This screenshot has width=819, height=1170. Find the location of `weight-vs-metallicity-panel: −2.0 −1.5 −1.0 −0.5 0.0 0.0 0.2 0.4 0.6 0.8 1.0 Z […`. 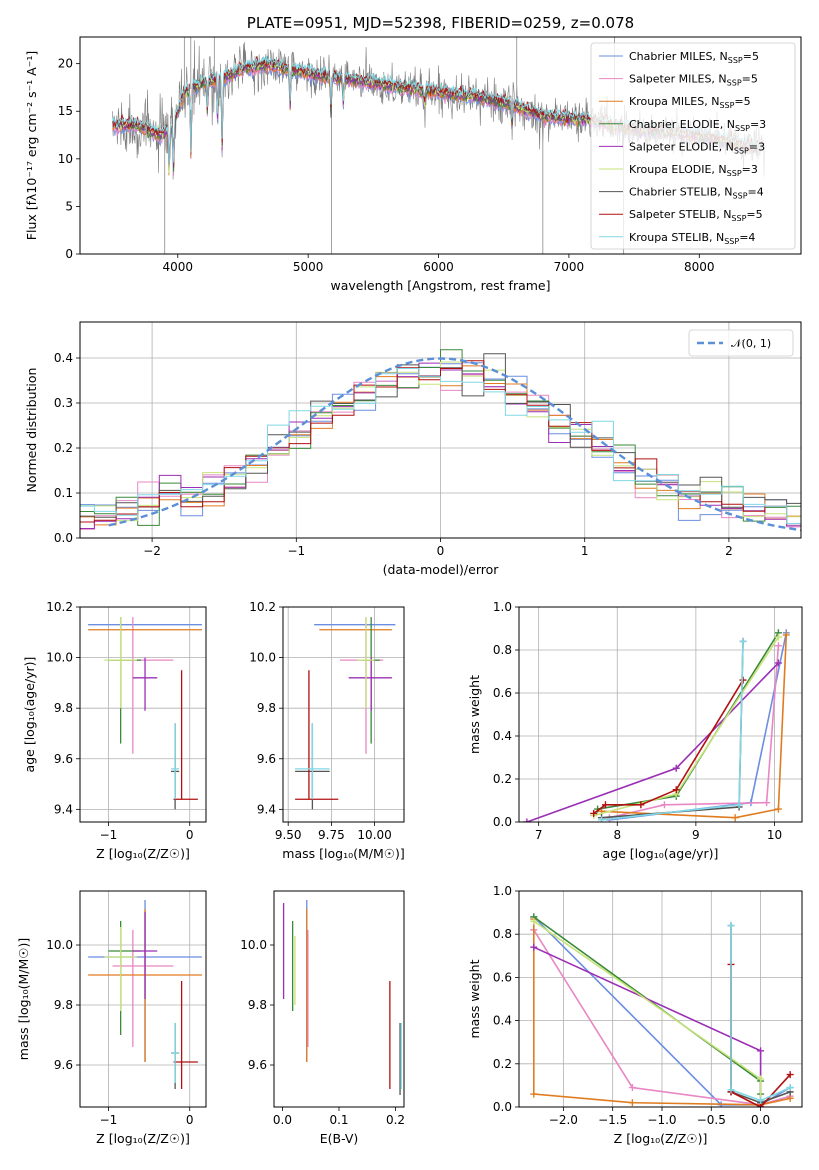

weight-vs-metallicity-panel: −2.0 −1.5 −1.0 −0.5 0.0 0.0 0.2 0.4 0.6 0.8 1.0 Z [… is located at coordinates (635, 1015).